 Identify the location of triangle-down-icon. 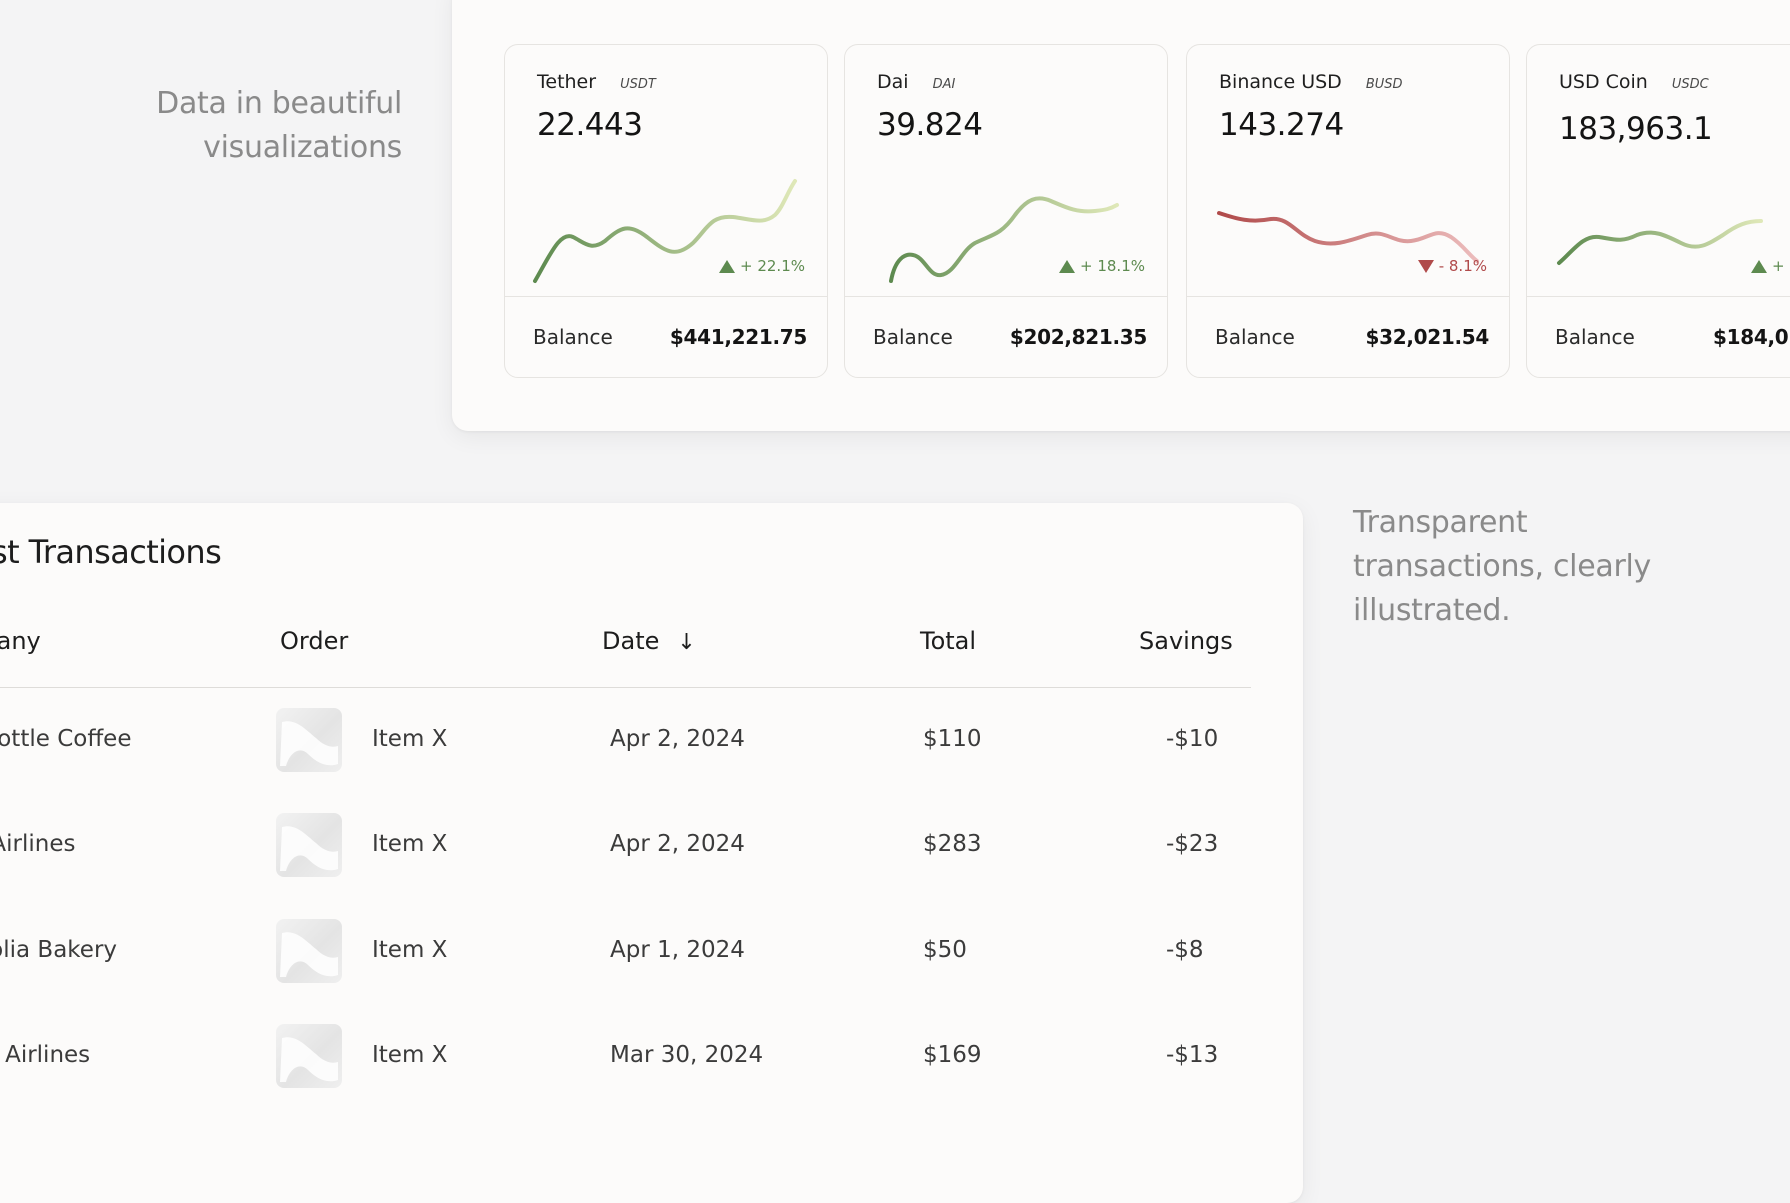
(1425, 266).